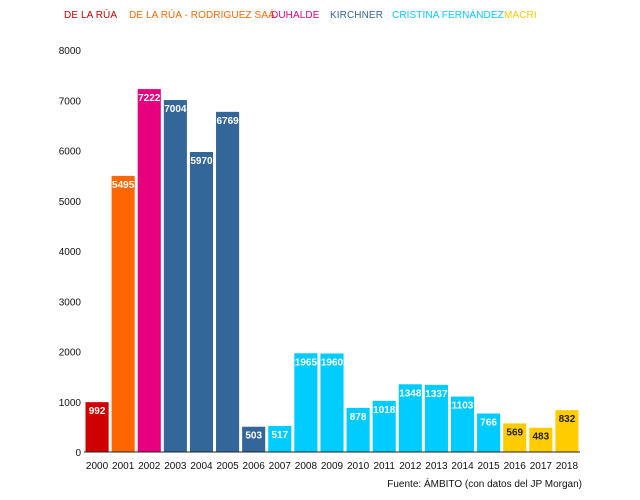  I want to click on x-tick-label-2009: 2009, so click(332, 466).